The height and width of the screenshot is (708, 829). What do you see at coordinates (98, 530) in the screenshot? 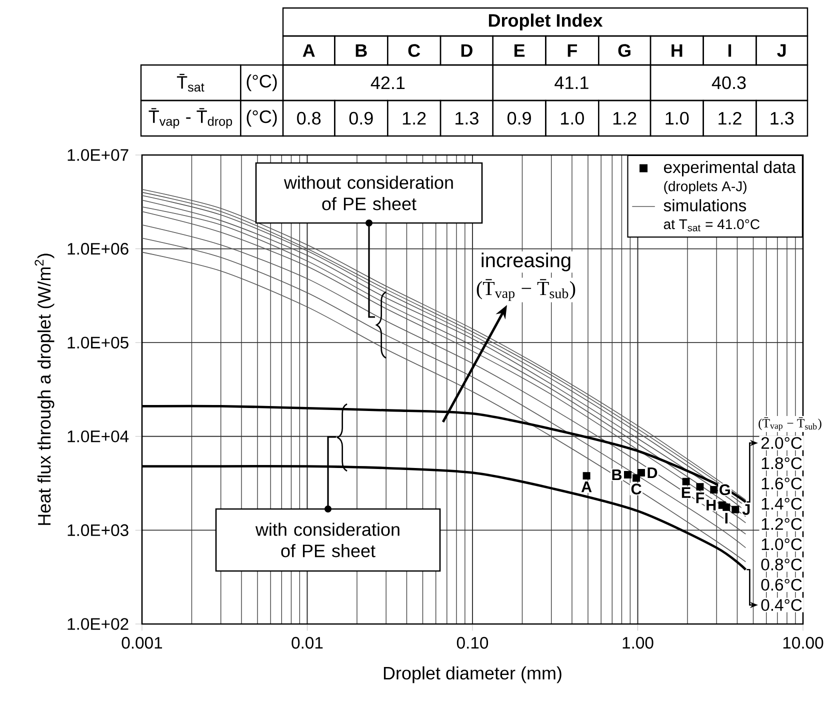
I see `y-tick-label: 1.0E+03` at bounding box center [98, 530].